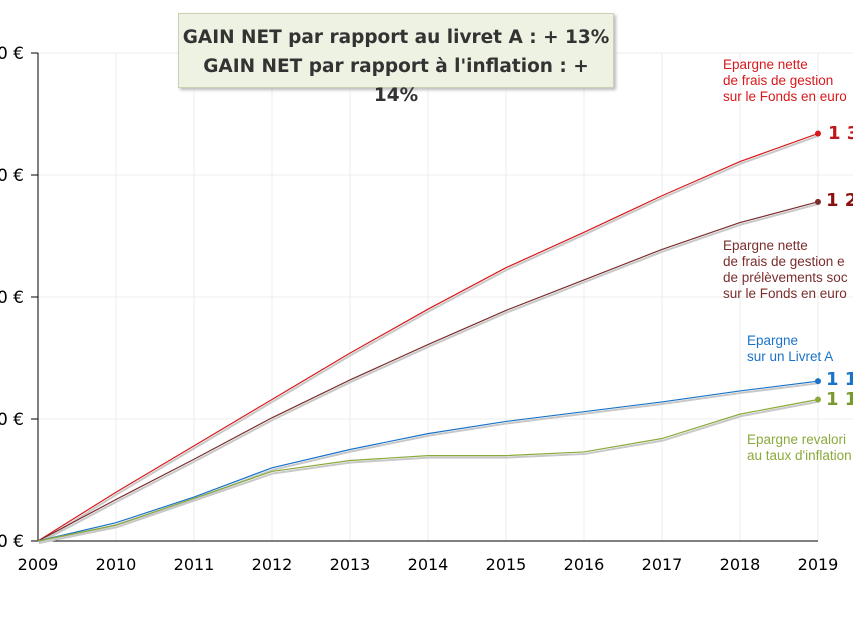  What do you see at coordinates (38, 564) in the screenshot?
I see `x-tick-label: 2009` at bounding box center [38, 564].